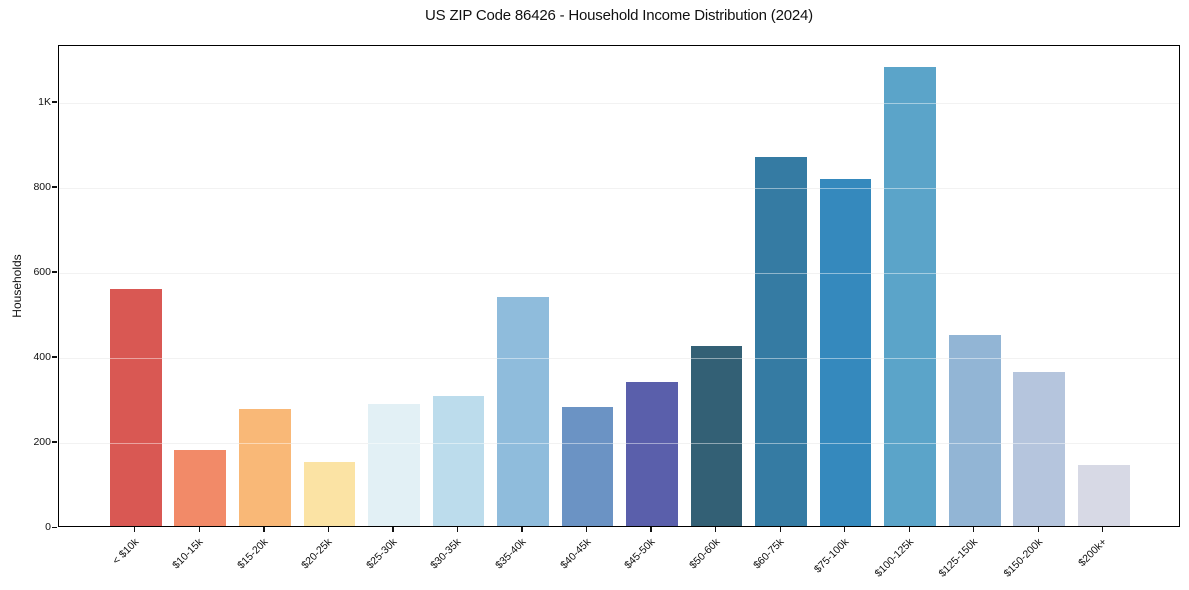 The width and height of the screenshot is (1189, 590). I want to click on x-tick-label-125-150k: $125-150k, so click(958, 558).